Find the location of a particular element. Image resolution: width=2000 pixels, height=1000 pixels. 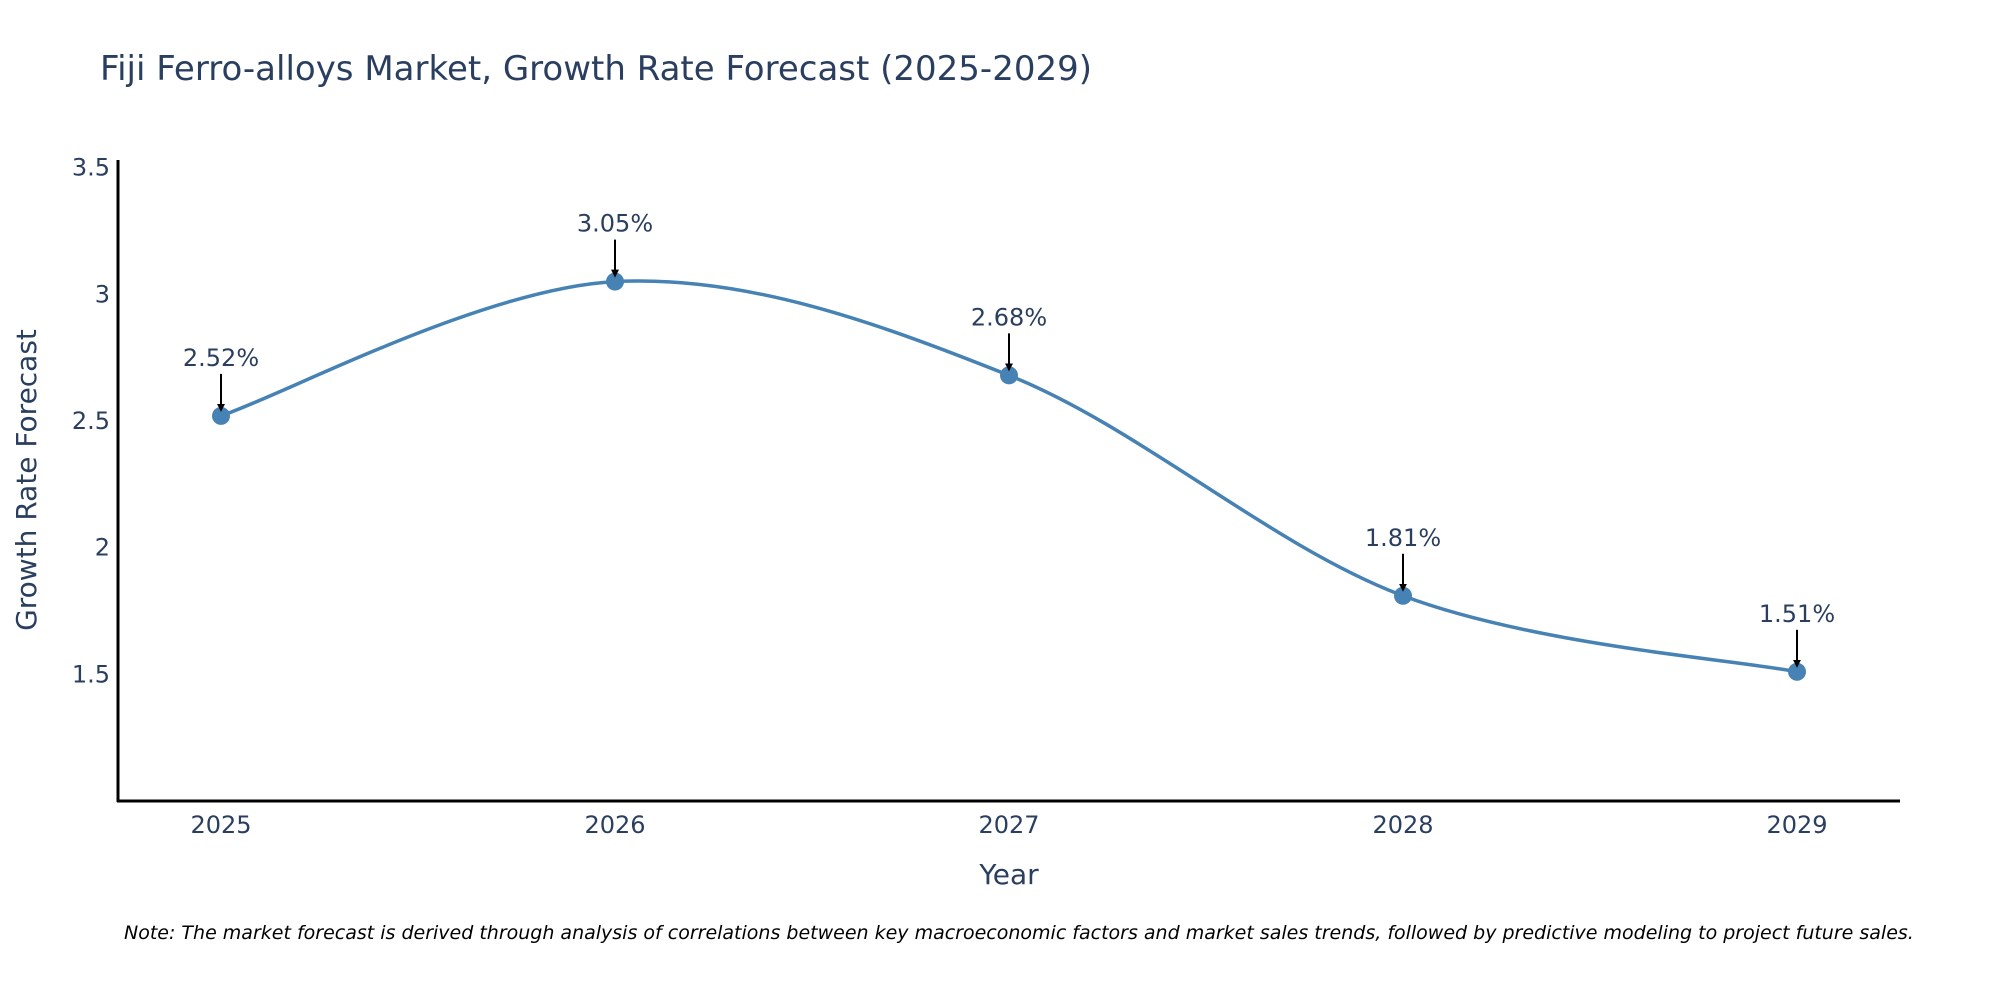

data-label: 3.05% is located at coordinates (615, 224).